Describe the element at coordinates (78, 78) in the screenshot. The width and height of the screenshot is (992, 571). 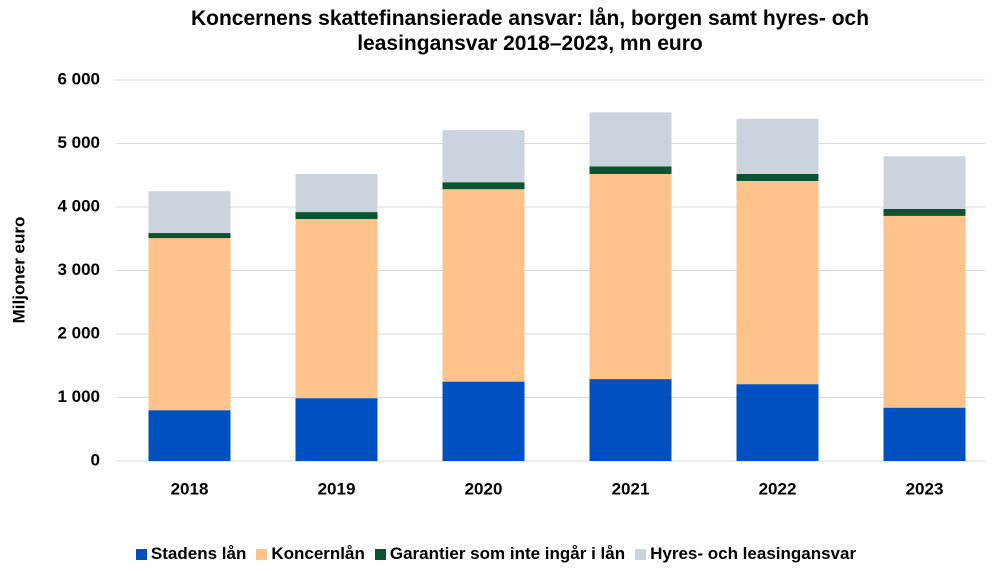
I see `y-tick-label: 6 000` at that location.